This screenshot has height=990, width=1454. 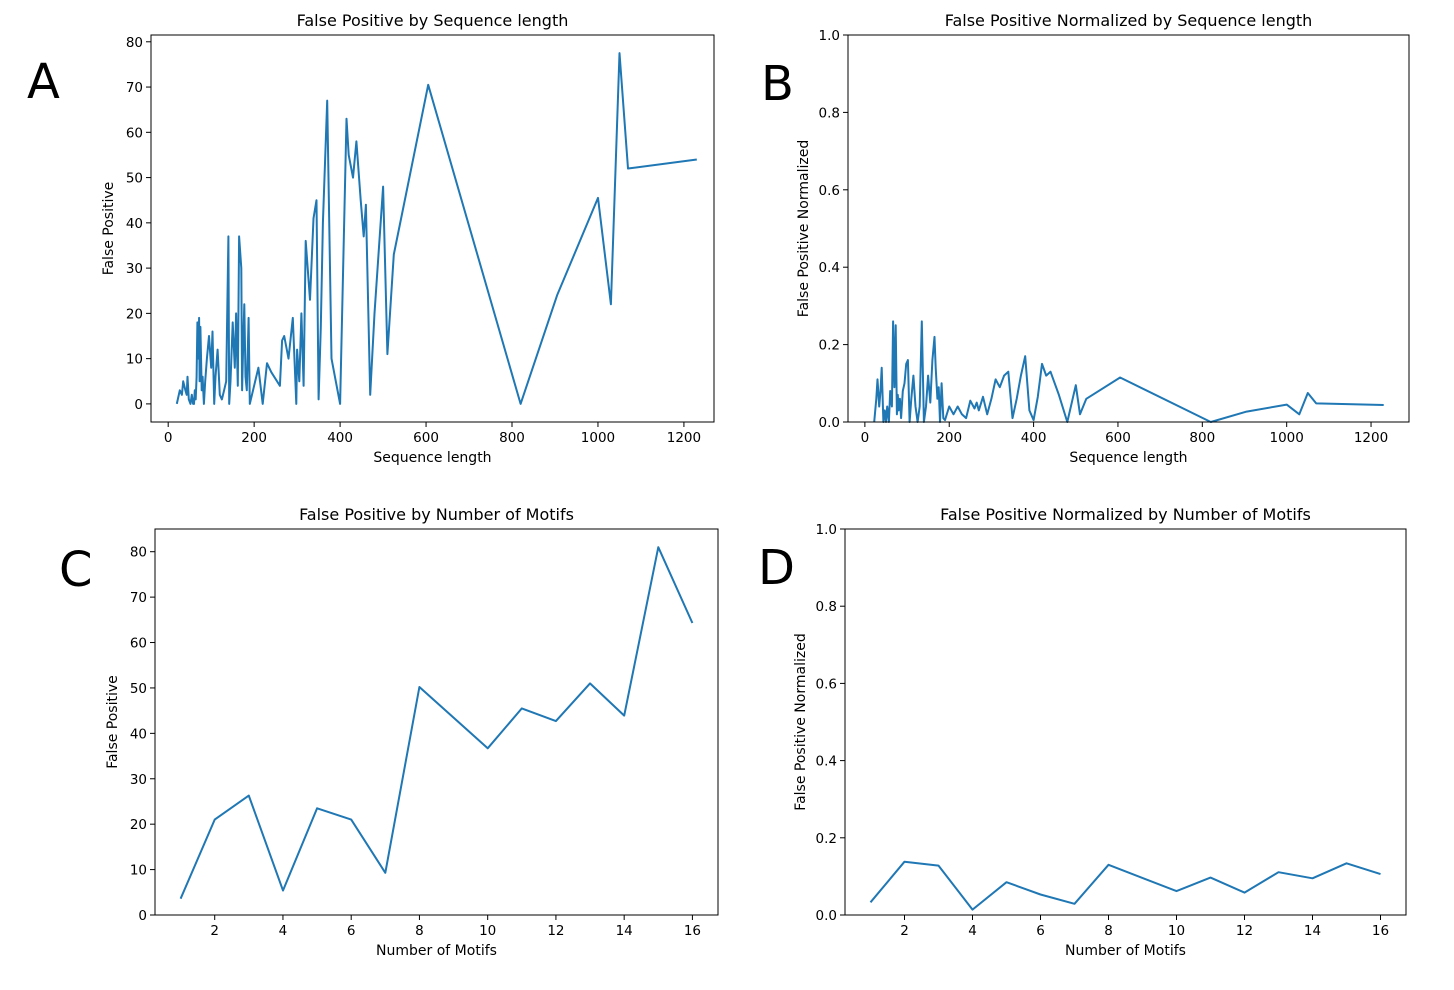 What do you see at coordinates (1286, 438) in the screenshot?
I see `x-tick-label: 1000` at bounding box center [1286, 438].